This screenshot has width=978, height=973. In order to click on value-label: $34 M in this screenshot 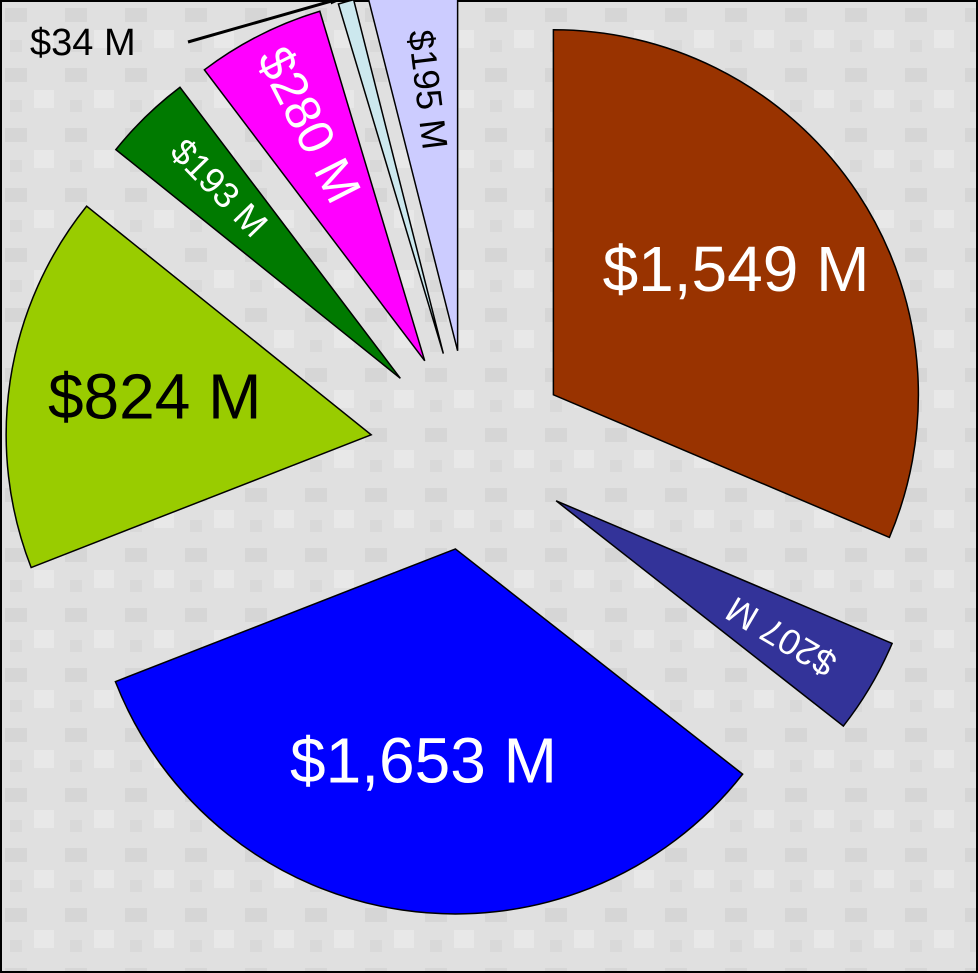, I will do `click(83, 43)`.